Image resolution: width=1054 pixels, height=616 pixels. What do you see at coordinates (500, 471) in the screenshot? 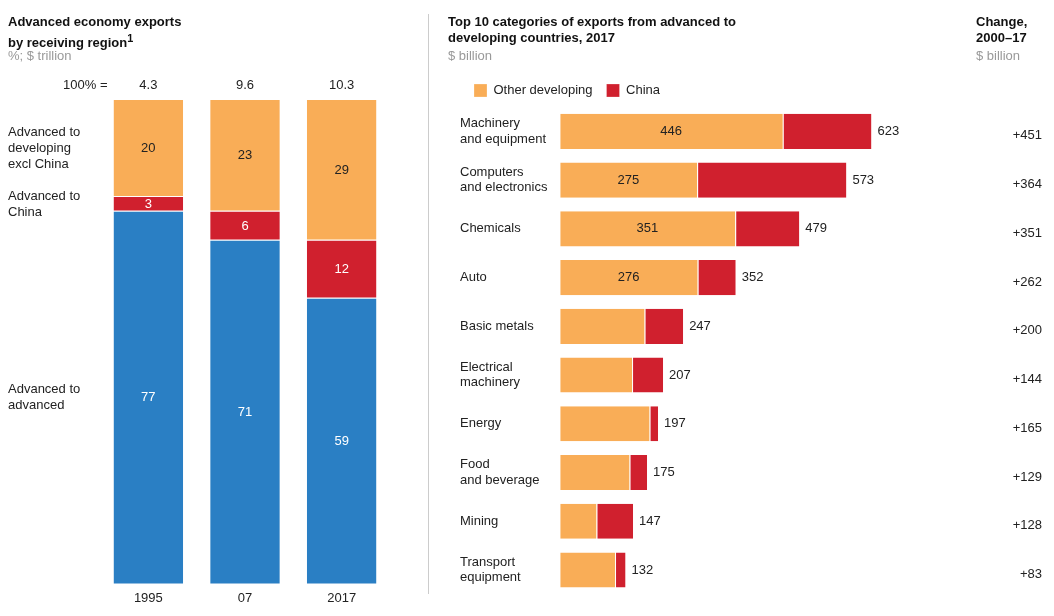
I see `y-tick-label: Food and beverage` at bounding box center [500, 471].